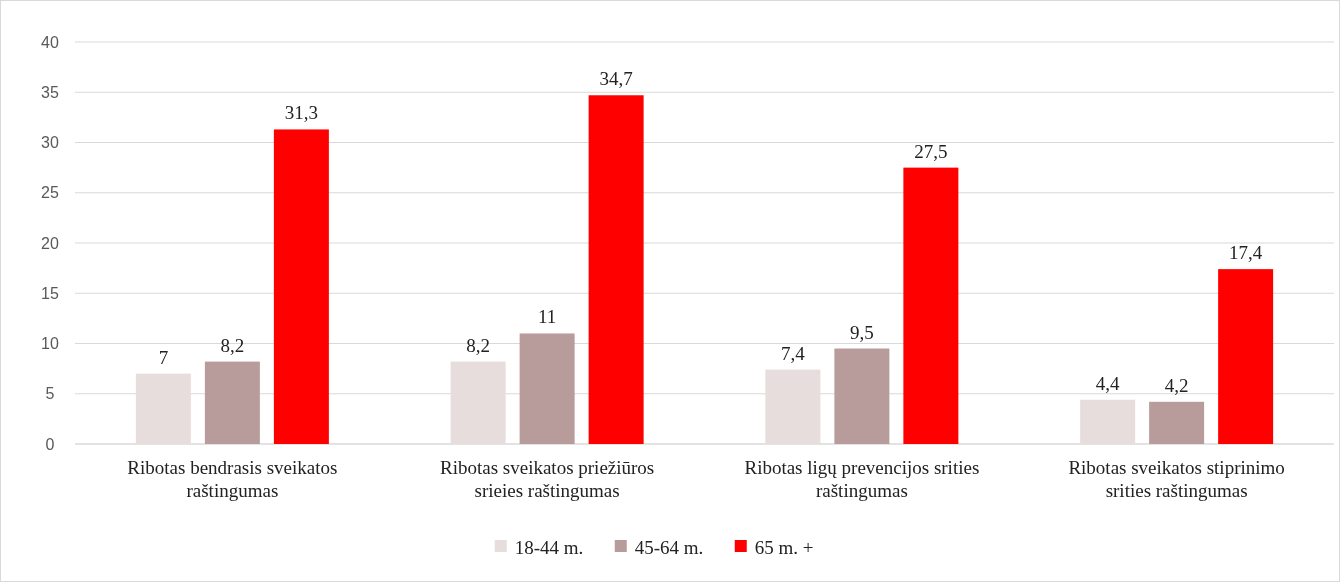  What do you see at coordinates (862, 479) in the screenshot?
I see `x-tick-label: Ribotas ligų prevencijos srities raštingumas` at bounding box center [862, 479].